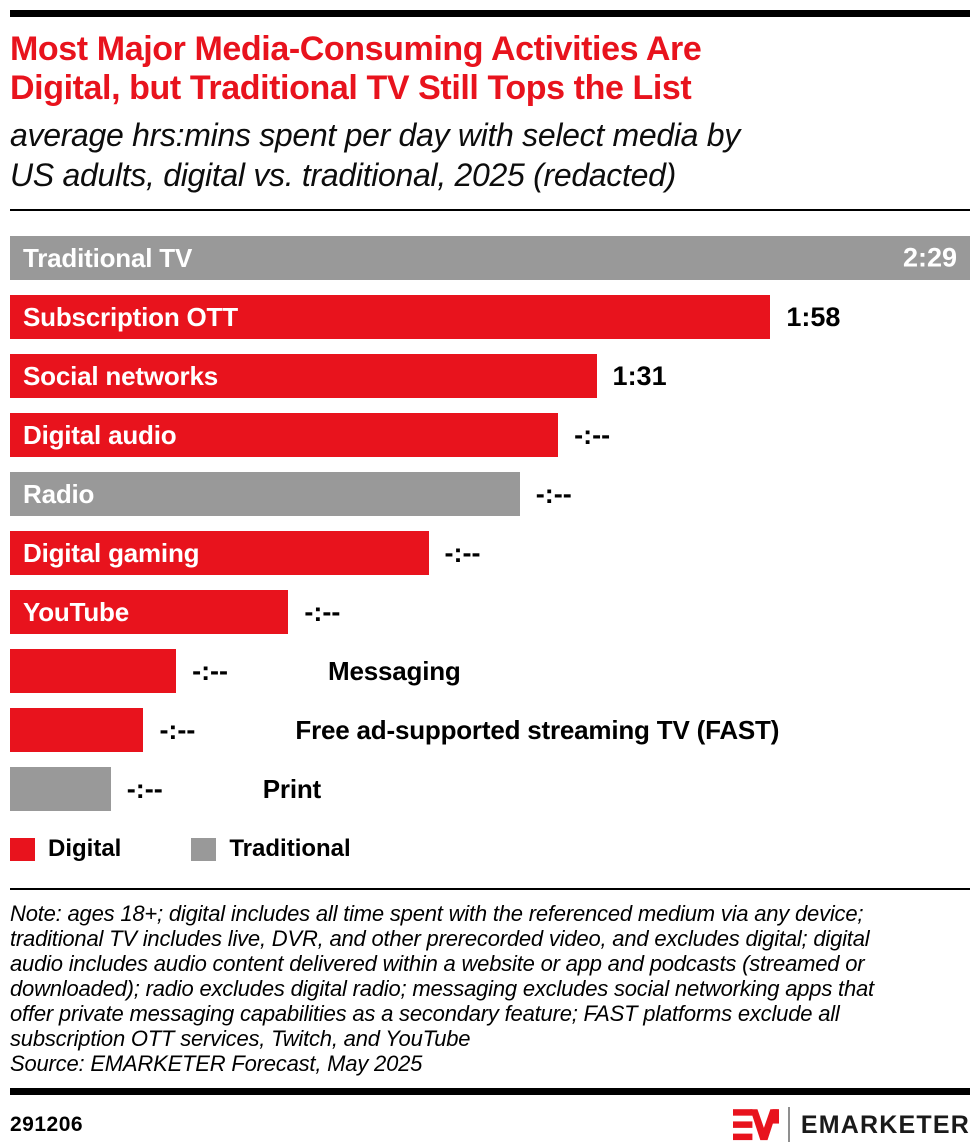 The width and height of the screenshot is (980, 1142). What do you see at coordinates (100, 434) in the screenshot?
I see `bar-category-label: Digital audio` at bounding box center [100, 434].